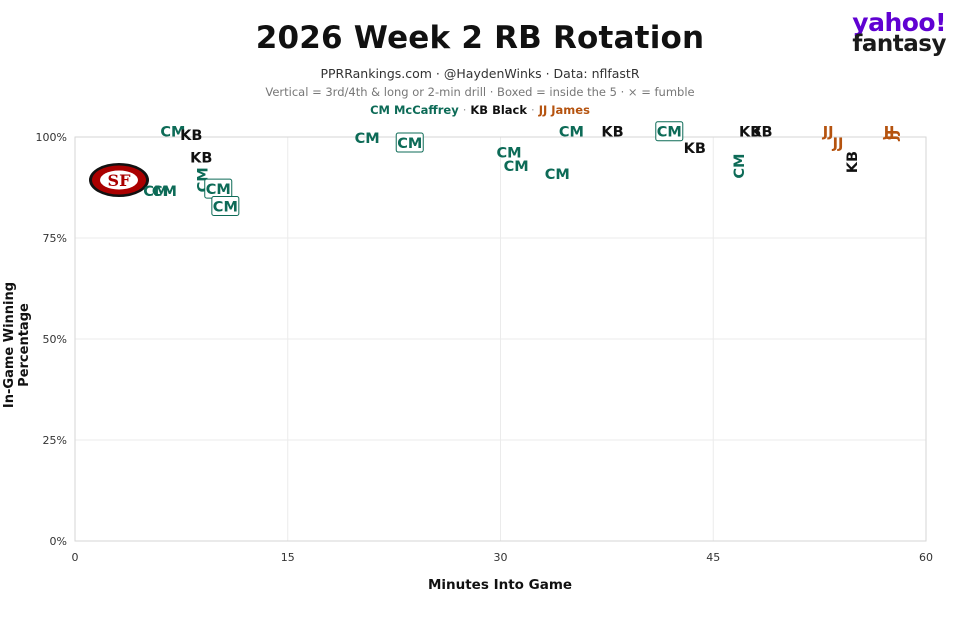 Image resolution: width=960 pixels, height=617 pixels. I want to click on yahoo-wordmark: yahoo!, so click(899, 22).